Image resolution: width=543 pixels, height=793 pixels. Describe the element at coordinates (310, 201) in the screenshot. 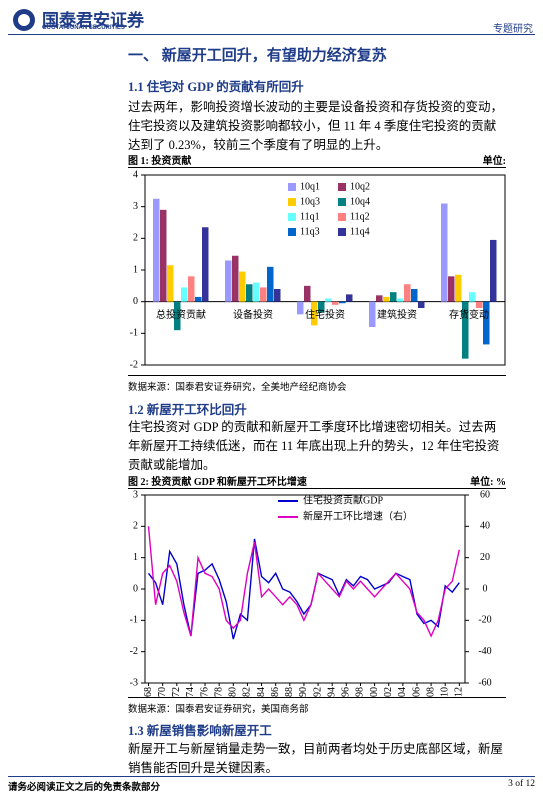

I see `legend-label: 10q3` at that location.